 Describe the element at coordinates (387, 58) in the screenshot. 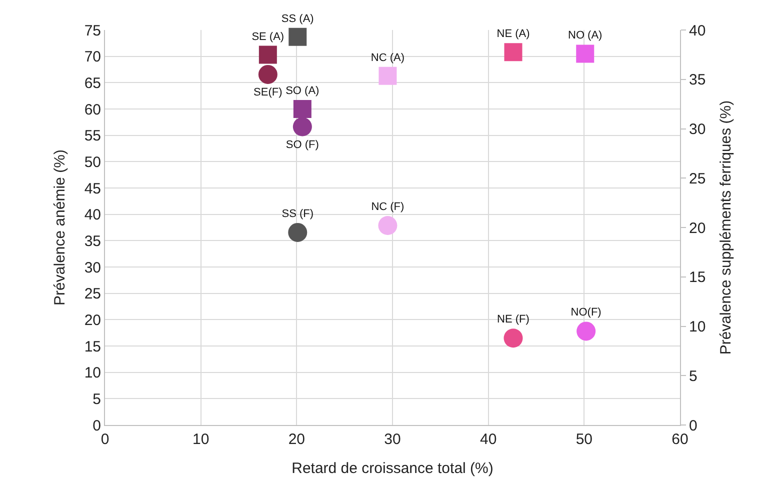

I see `data-label: NC (A)` at that location.